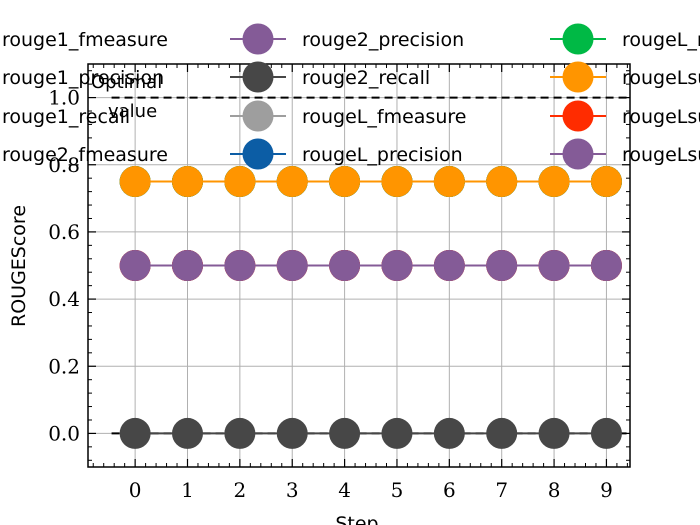 The height and width of the screenshot is (525, 700). What do you see at coordinates (383, 40) in the screenshot?
I see `legend-label-4: rouge2_precision` at bounding box center [383, 40].